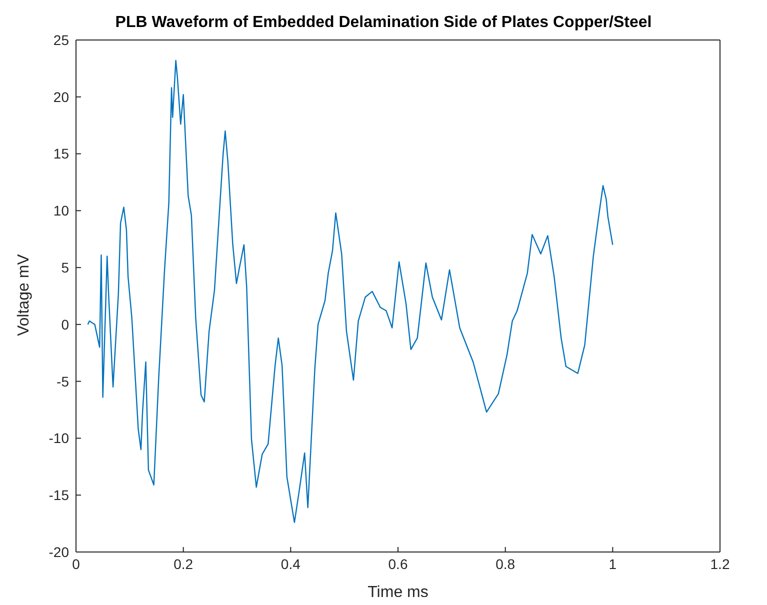 The image size is (767, 605). I want to click on y-tick-label: 5, so click(65, 268).